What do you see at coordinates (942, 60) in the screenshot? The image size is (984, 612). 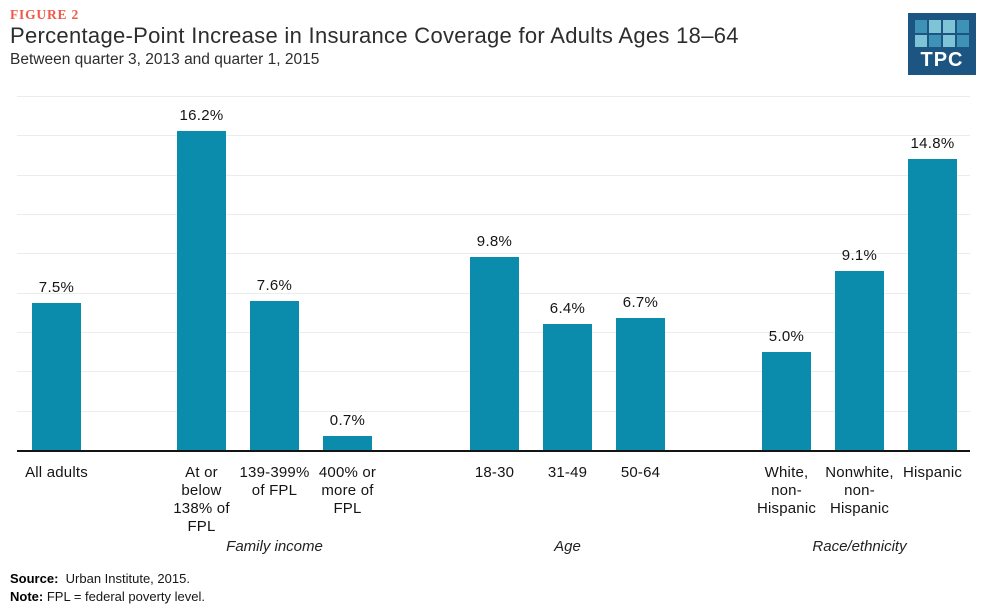 I see `logo-text: TPC` at bounding box center [942, 60].